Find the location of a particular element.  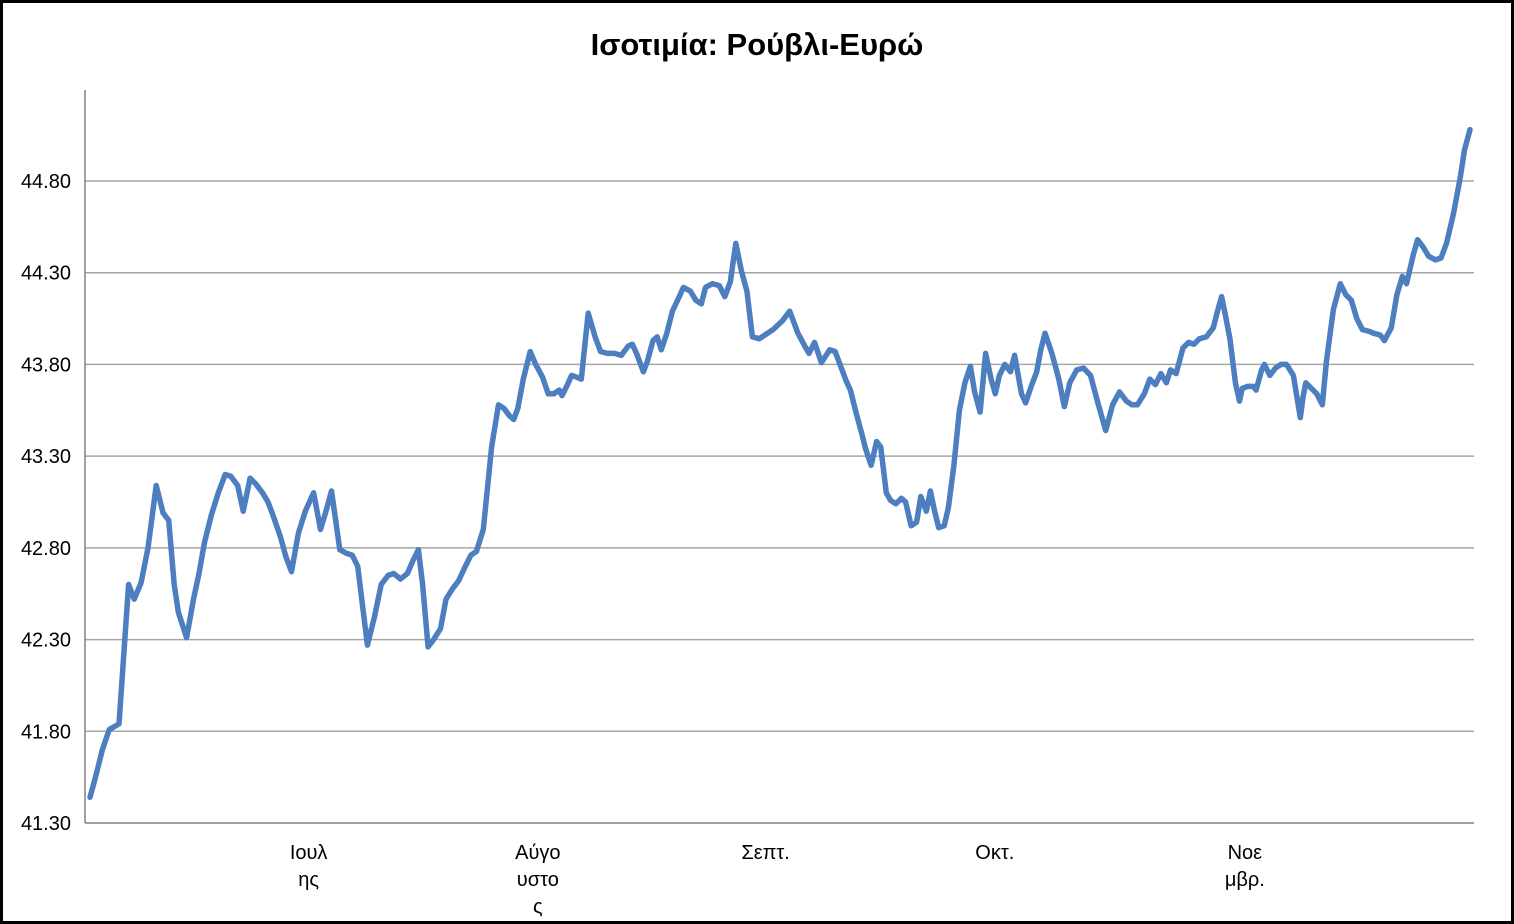

x-axis-month-label: υστο is located at coordinates (538, 880).